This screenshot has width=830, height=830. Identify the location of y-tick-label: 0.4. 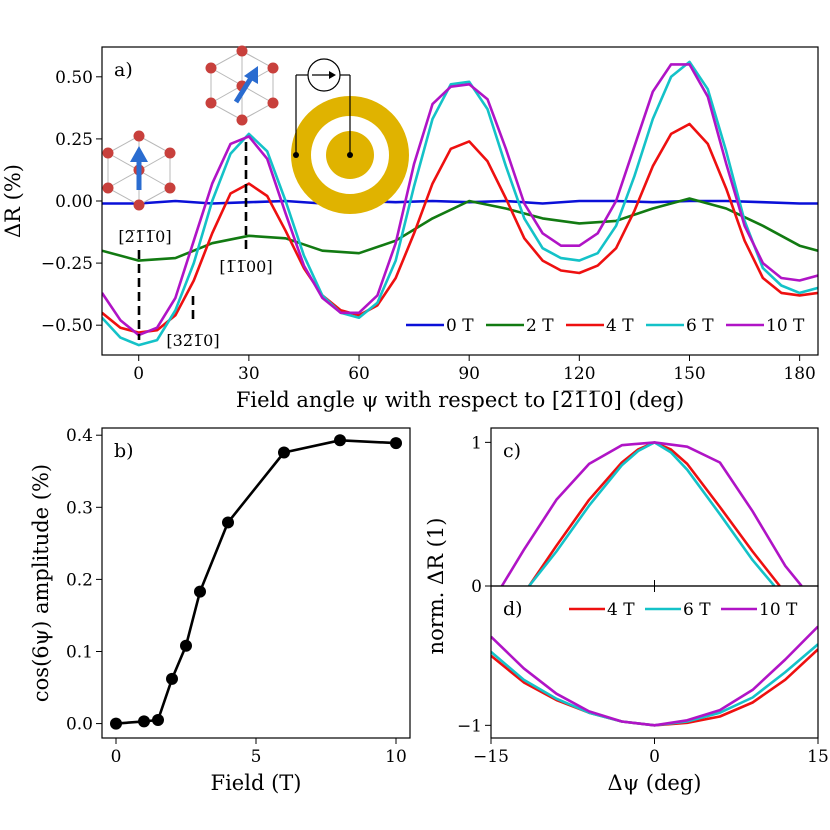
(79, 436).